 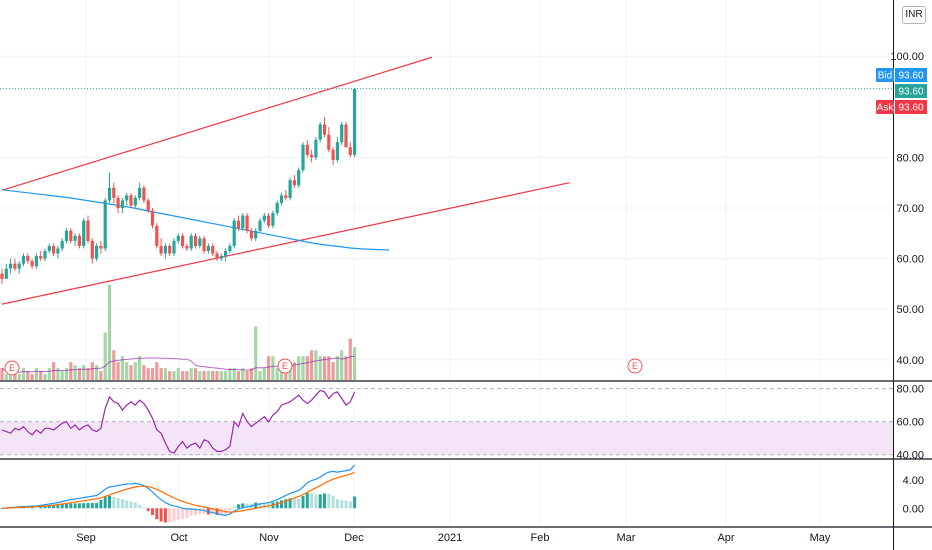 What do you see at coordinates (914, 15) in the screenshot?
I see `currency-button: INR` at bounding box center [914, 15].